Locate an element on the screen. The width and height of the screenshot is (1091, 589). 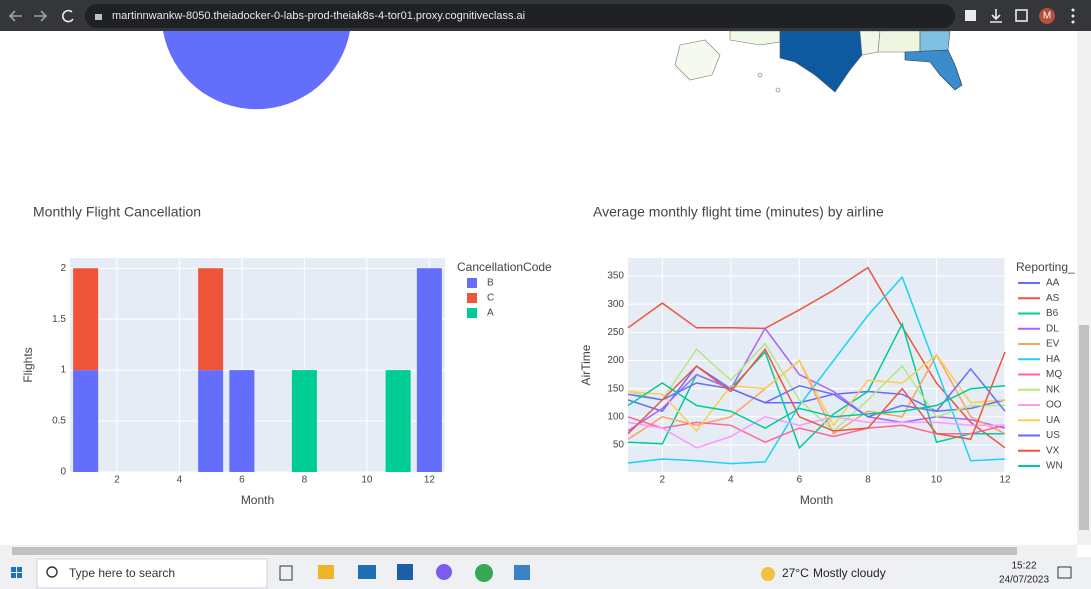
legend-label: MQ is located at coordinates (1054, 374).